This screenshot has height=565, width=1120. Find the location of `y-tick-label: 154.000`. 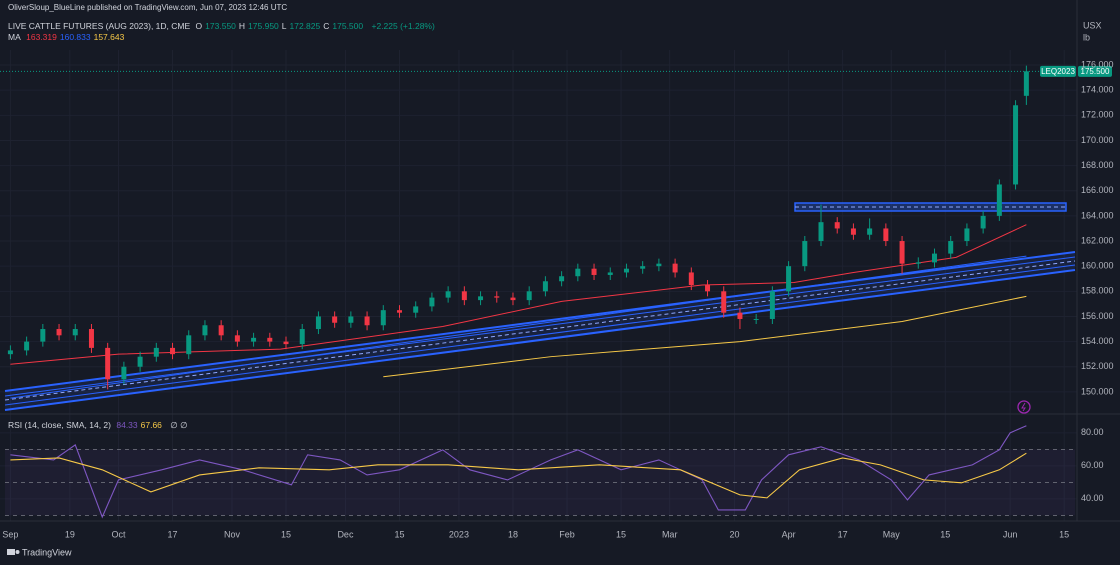

y-tick-label: 154.000 is located at coordinates (1097, 341).